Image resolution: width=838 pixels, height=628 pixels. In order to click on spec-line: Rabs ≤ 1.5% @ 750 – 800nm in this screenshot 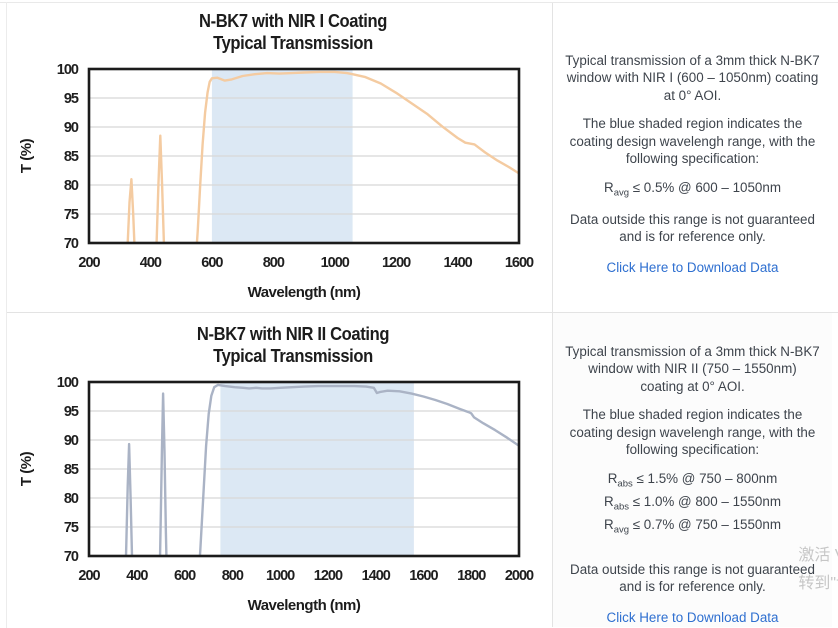, I will do `click(692, 480)`.